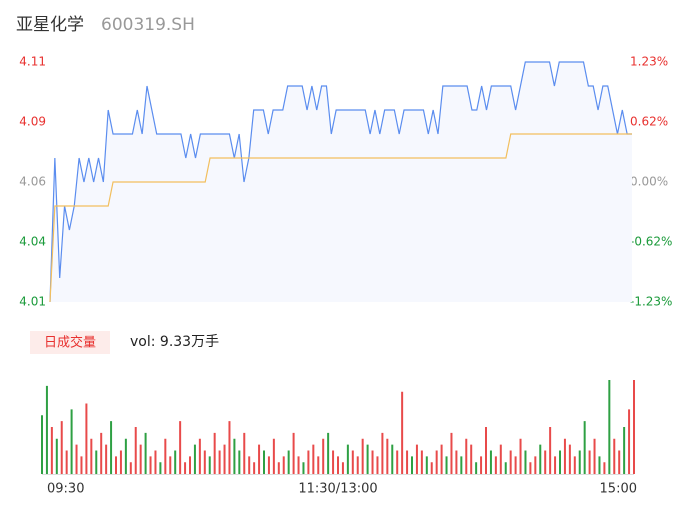 The width and height of the screenshot is (686, 524). Describe the element at coordinates (65, 489) in the screenshot. I see `x-tick-label: 09:30` at that location.